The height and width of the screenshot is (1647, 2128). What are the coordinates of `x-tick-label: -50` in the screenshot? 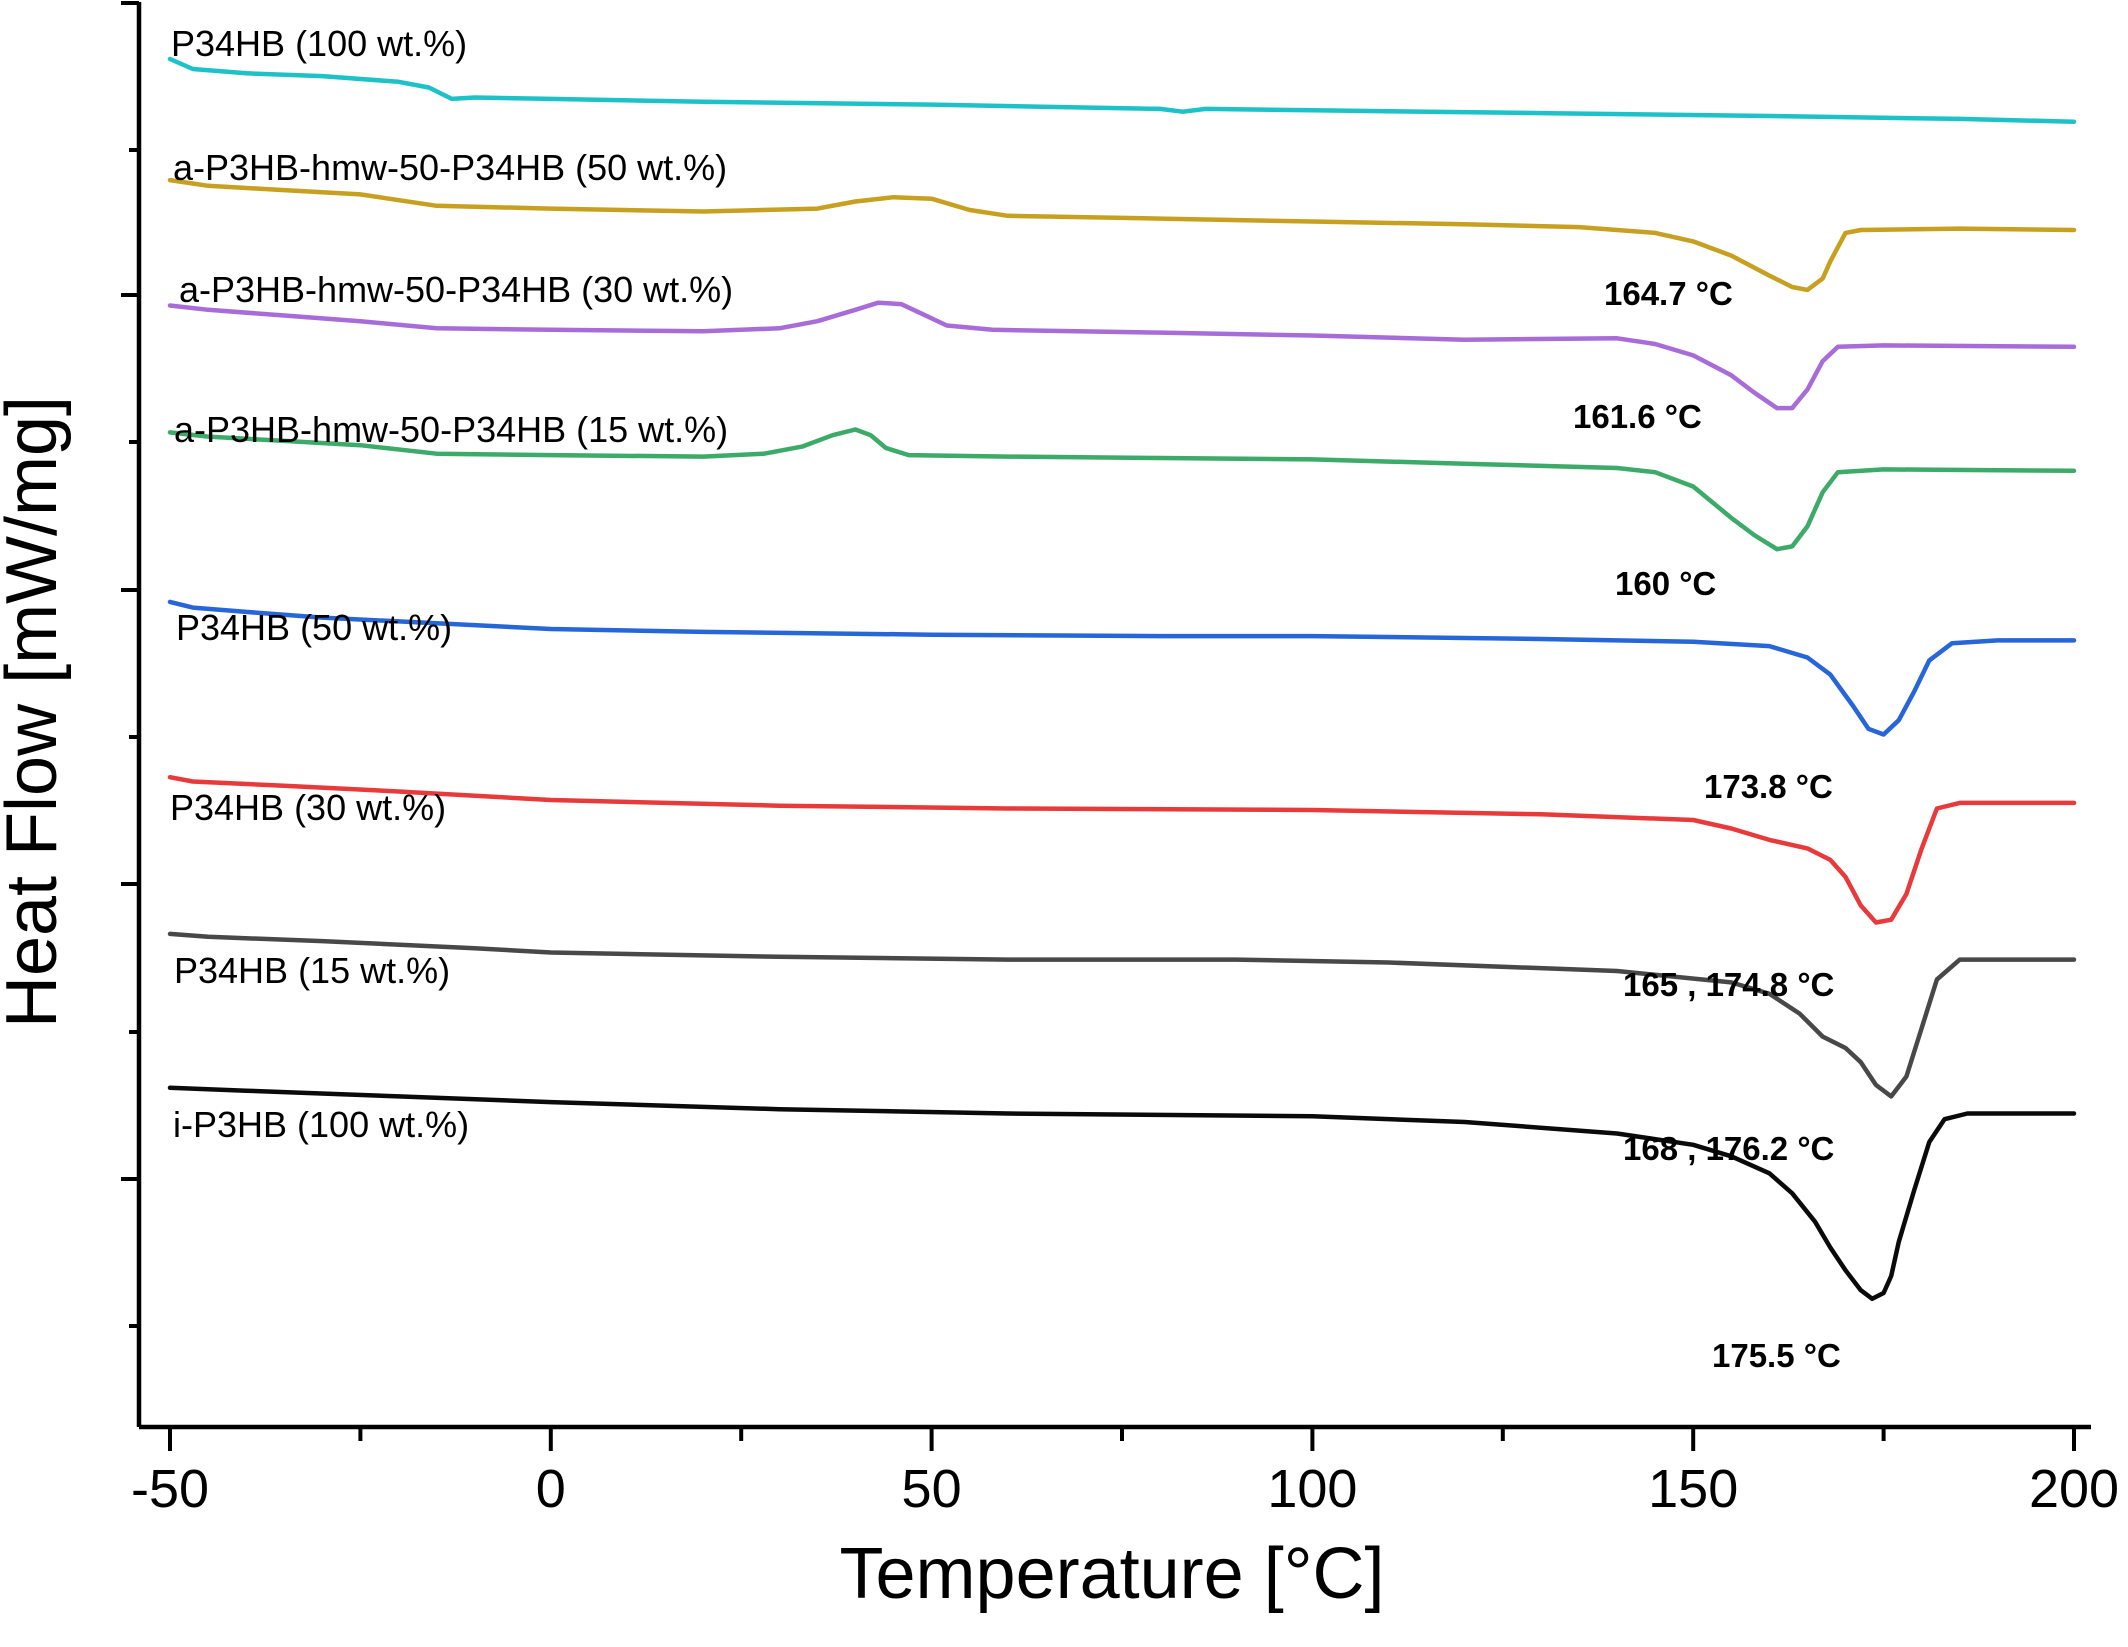 It's located at (170, 1489).